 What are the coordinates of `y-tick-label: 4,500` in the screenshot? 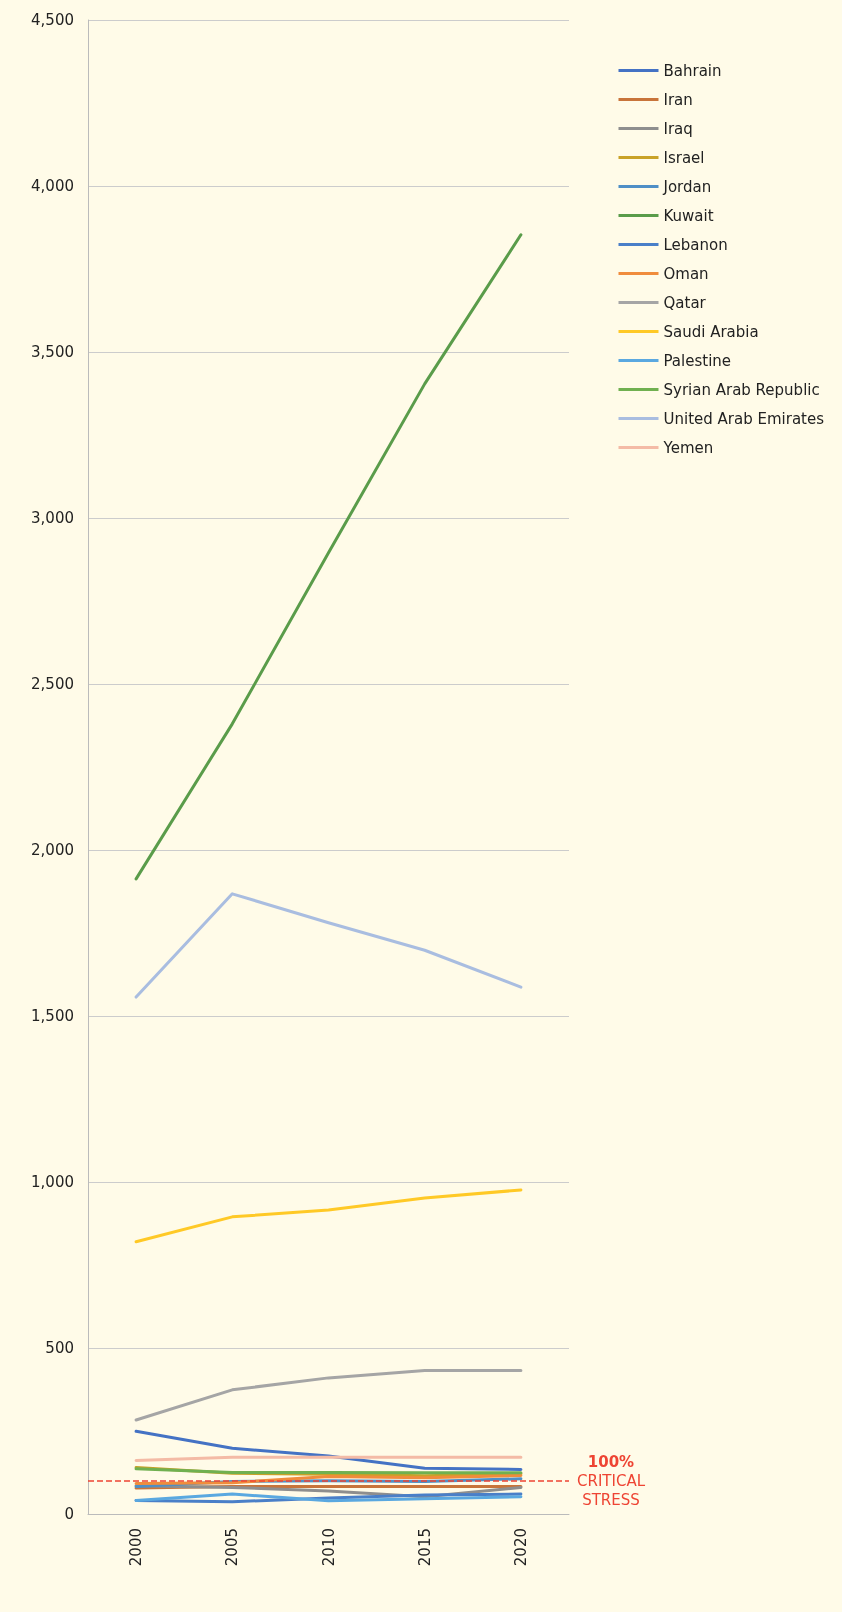 It's located at (52, 20).